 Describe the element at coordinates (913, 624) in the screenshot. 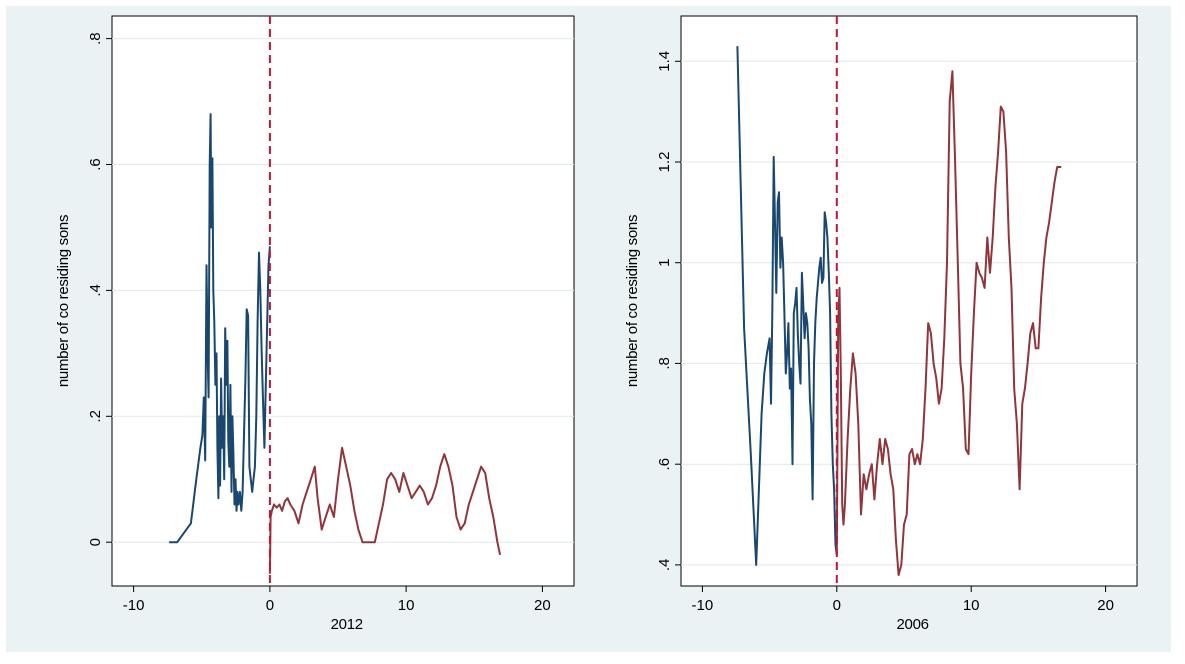

I see `x-axis-title: 2006` at that location.